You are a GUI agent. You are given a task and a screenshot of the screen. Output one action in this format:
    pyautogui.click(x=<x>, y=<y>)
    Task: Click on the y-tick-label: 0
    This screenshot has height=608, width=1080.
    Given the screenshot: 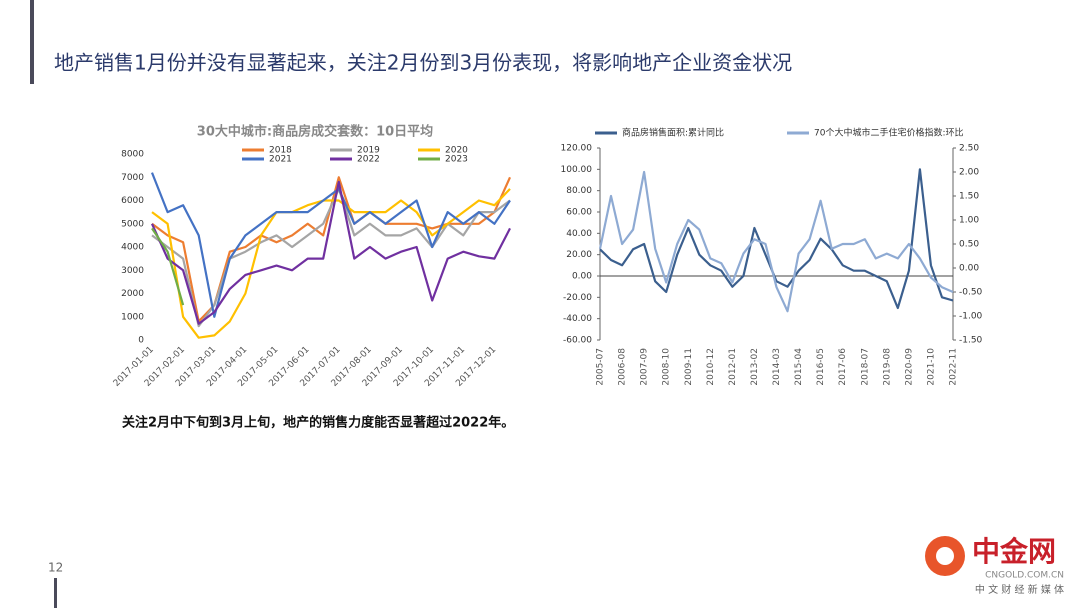 What is the action you would take?
    pyautogui.click(x=141, y=341)
    